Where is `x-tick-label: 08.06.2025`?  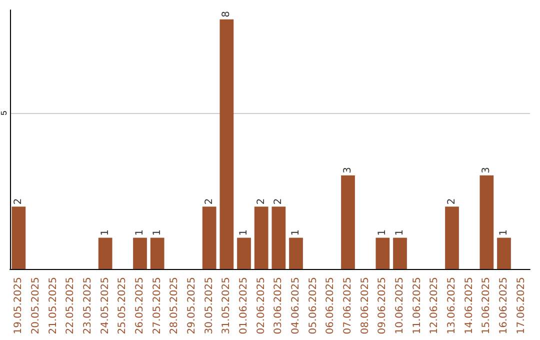 x-tick-label: 08.06.2025 is located at coordinates (365, 305).